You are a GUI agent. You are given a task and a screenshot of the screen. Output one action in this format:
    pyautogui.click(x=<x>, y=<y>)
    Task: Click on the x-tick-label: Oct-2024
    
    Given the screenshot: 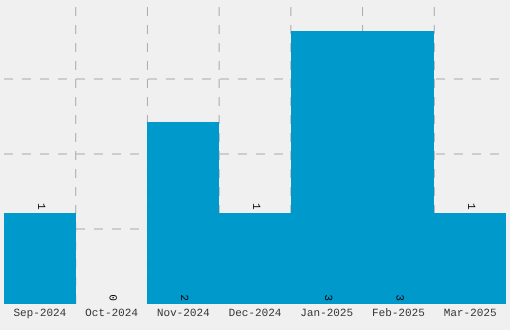 What is the action you would take?
    pyautogui.click(x=111, y=314)
    